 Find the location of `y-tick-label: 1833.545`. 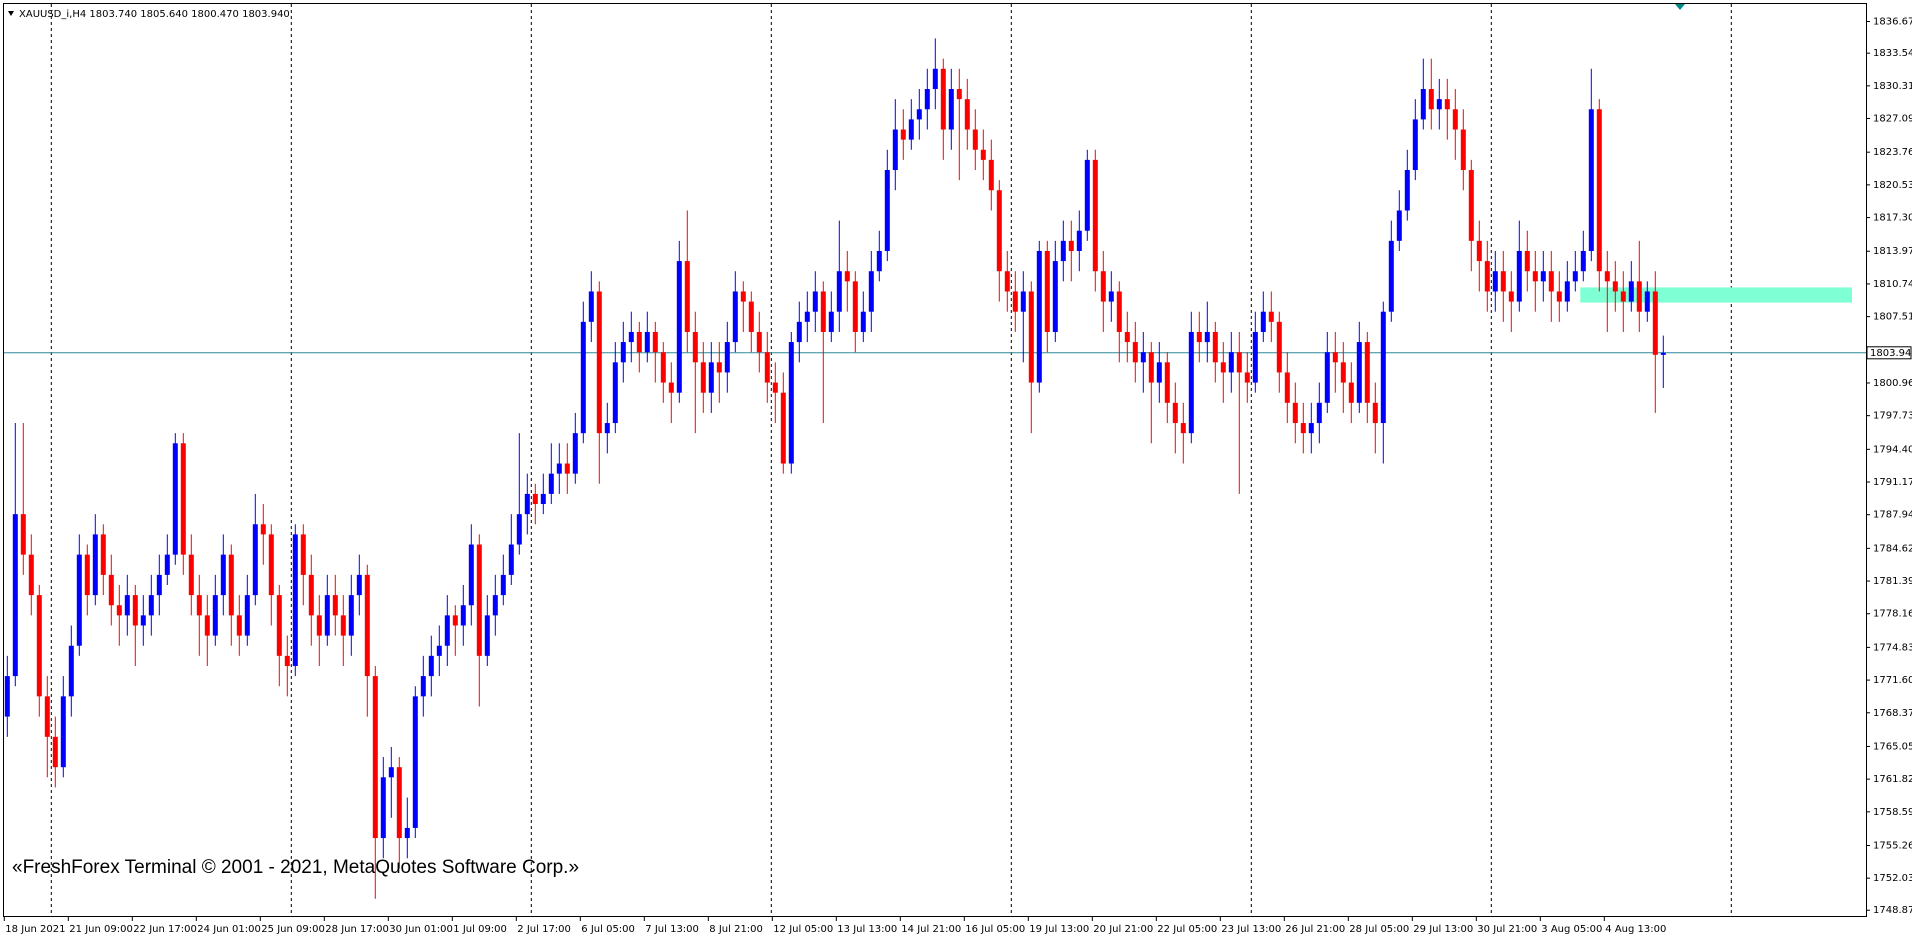

y-tick-label: 1833.545 is located at coordinates (1892, 53).